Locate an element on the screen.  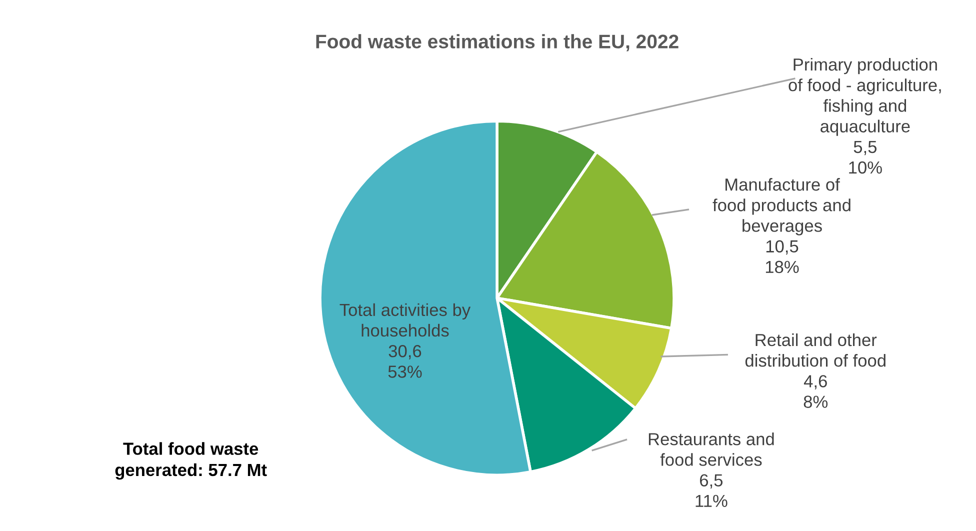
data-label: 4,6 8% is located at coordinates (816, 391).